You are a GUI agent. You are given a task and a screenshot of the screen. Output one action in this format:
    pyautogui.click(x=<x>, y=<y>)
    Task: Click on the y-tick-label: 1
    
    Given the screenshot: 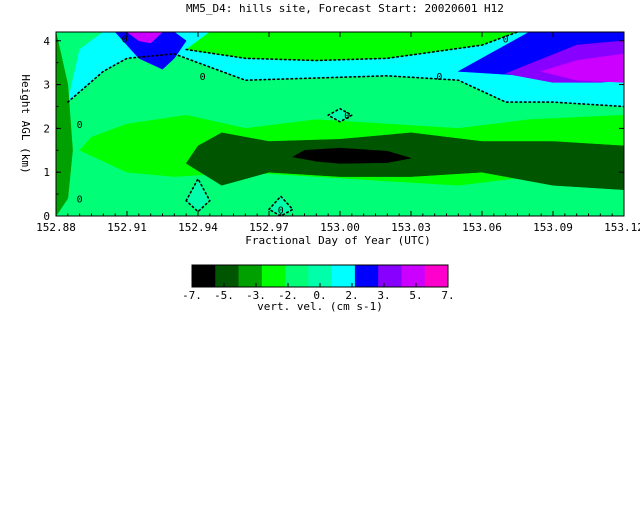 What is the action you would take?
    pyautogui.click(x=46, y=172)
    